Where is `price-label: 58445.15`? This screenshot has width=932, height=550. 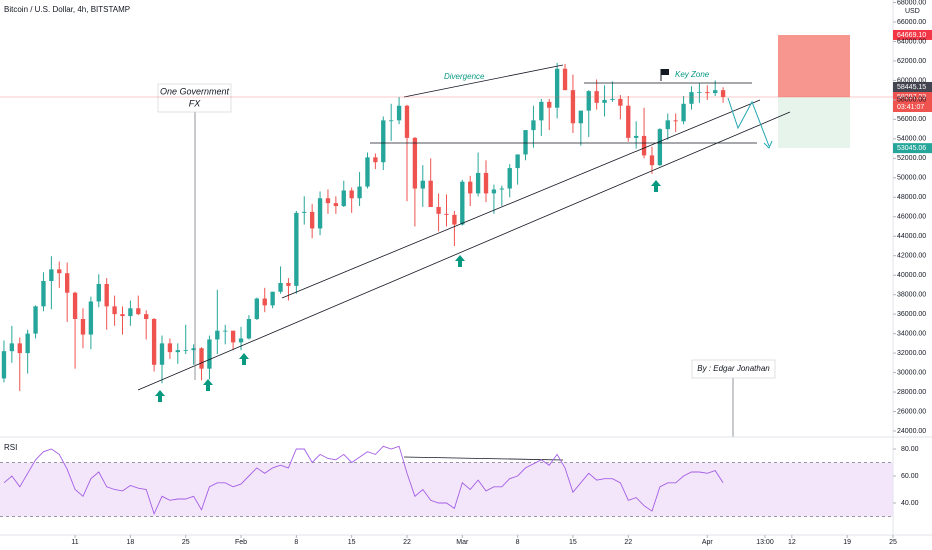
price-label: 58445.15 is located at coordinates (911, 87).